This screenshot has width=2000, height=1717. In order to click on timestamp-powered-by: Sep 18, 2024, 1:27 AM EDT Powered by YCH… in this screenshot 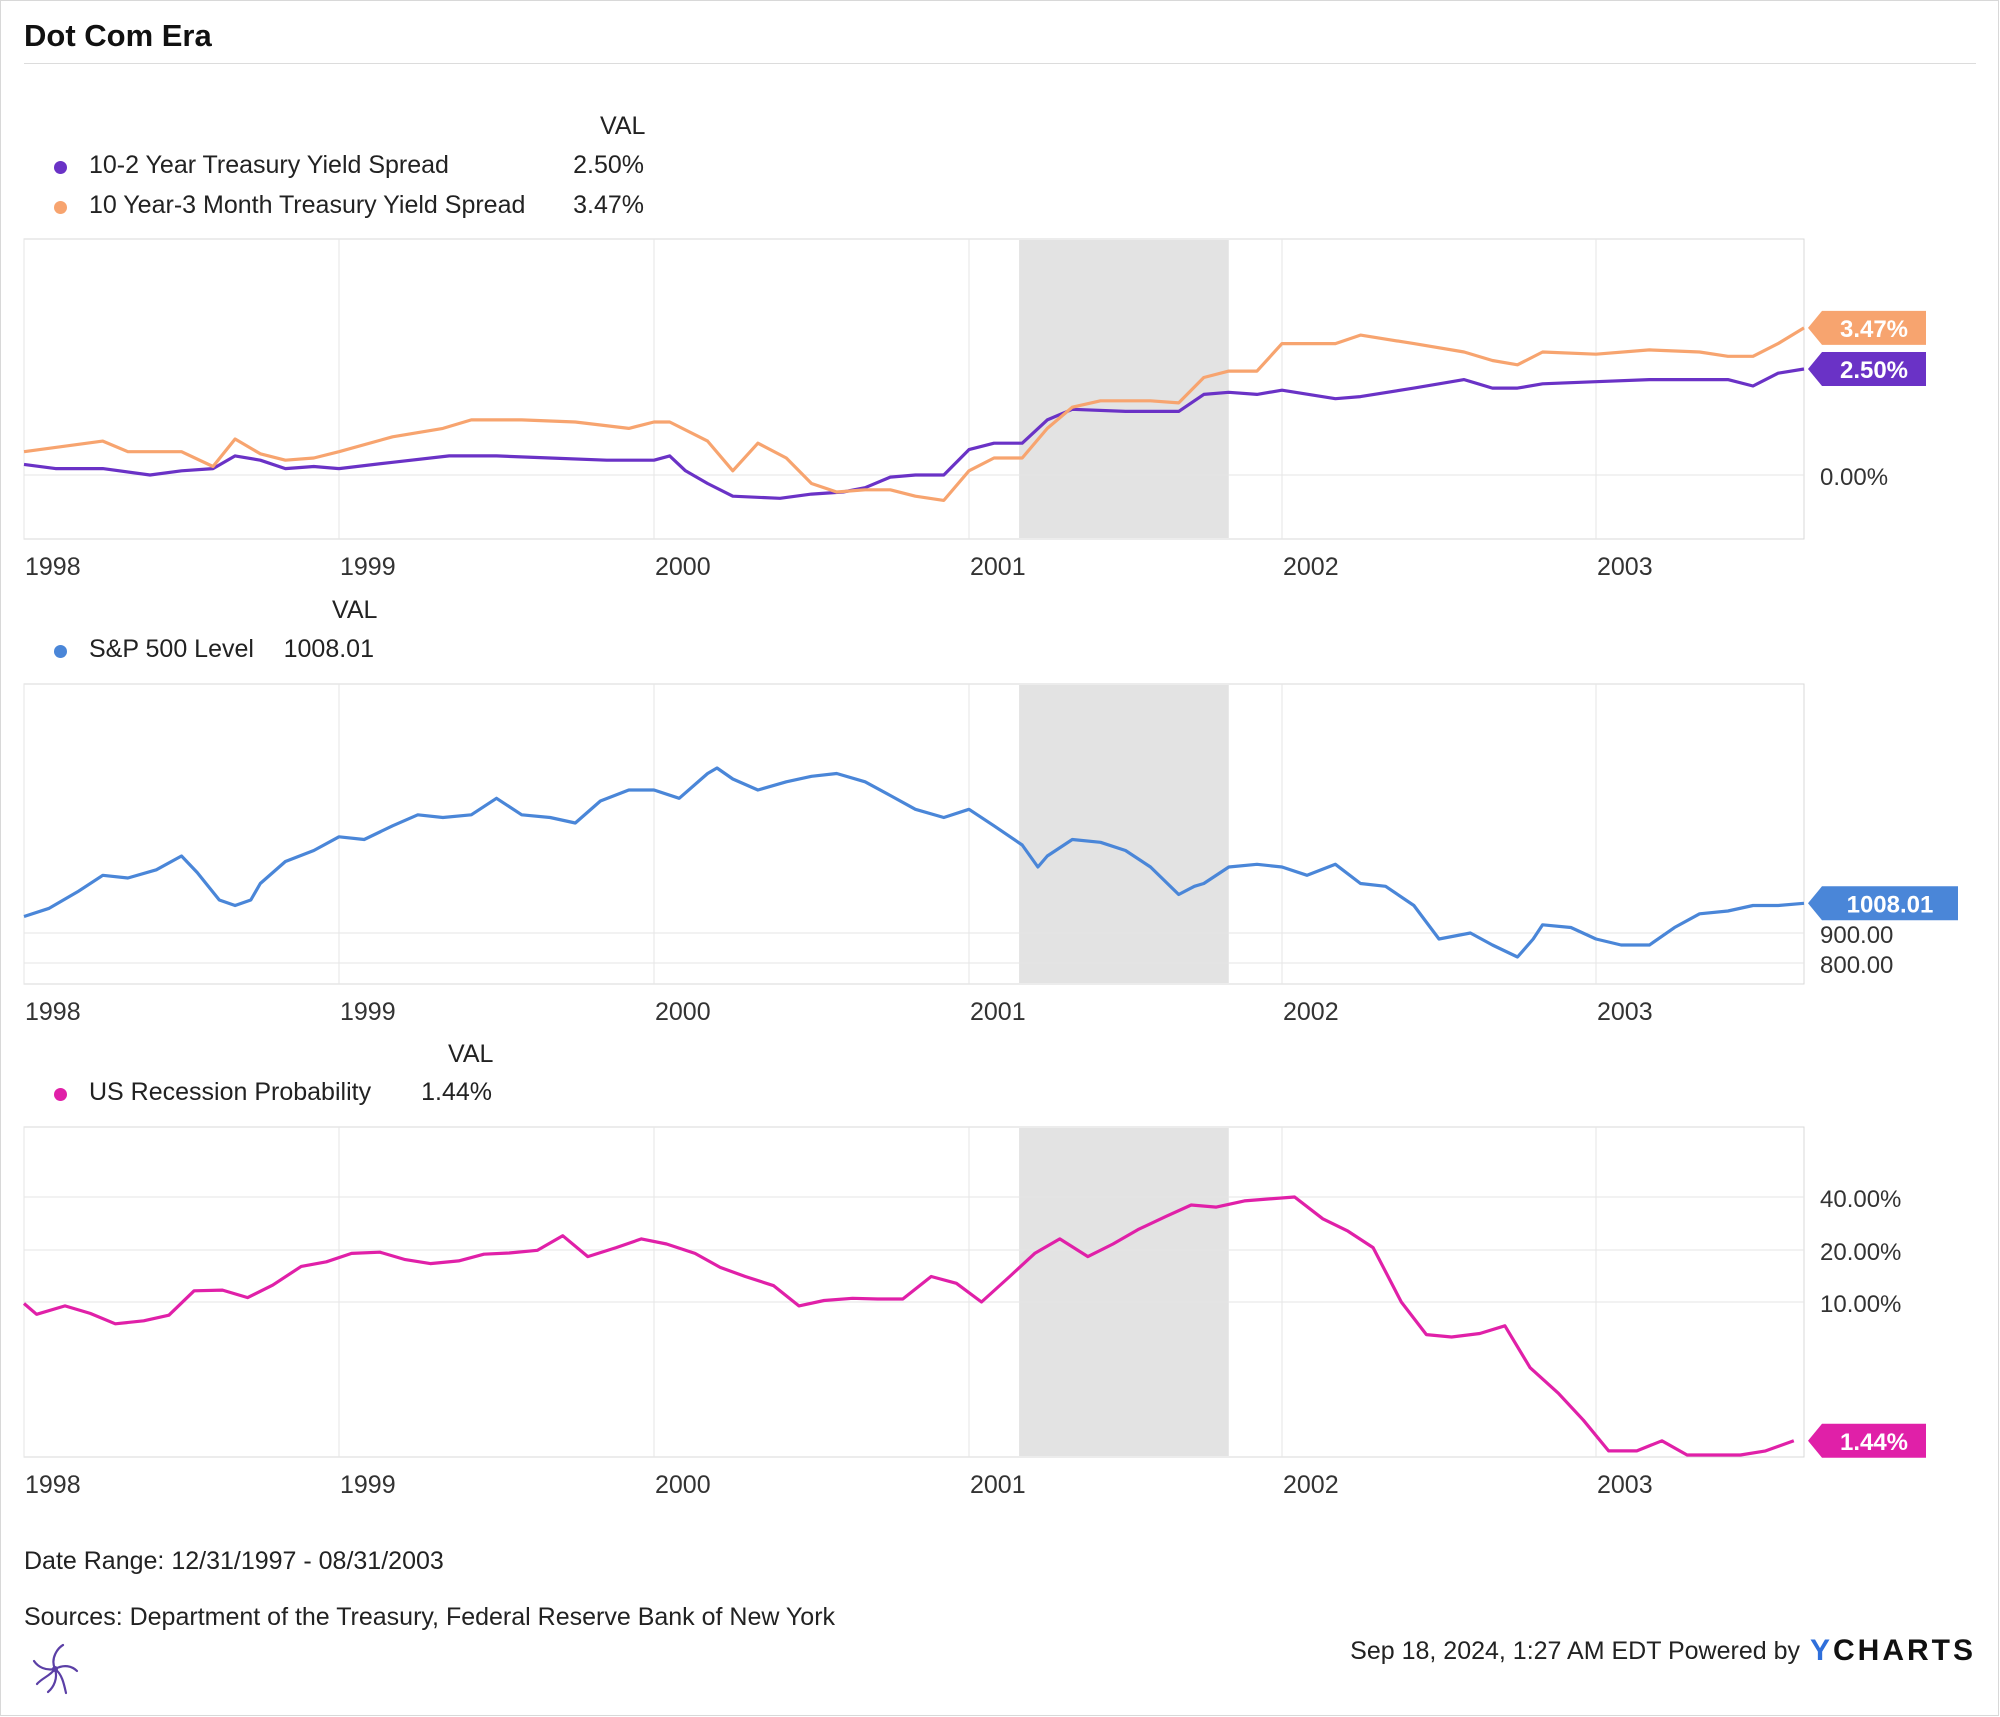, I will do `click(1663, 1651)`.